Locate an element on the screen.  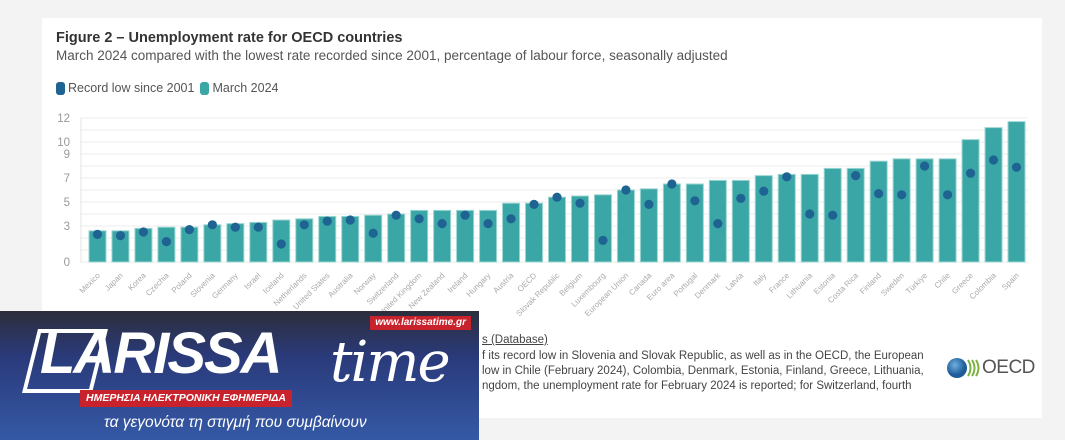
x-tick-label: Austria is located at coordinates (503, 283).